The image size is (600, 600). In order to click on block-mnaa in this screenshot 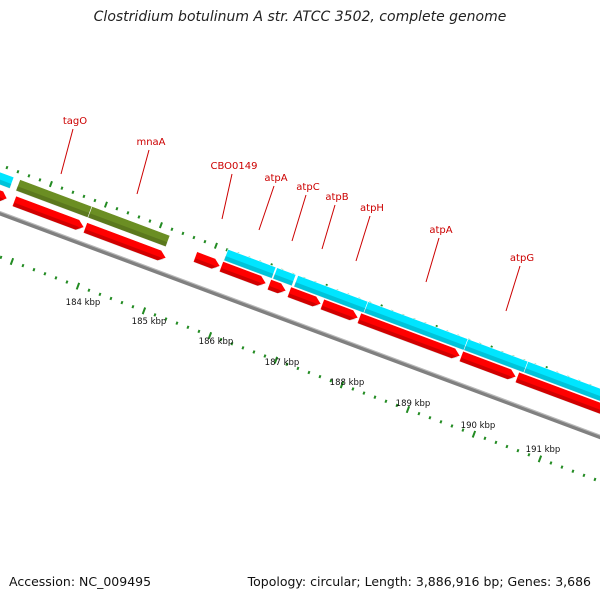, I will do `click(129, 227)`.